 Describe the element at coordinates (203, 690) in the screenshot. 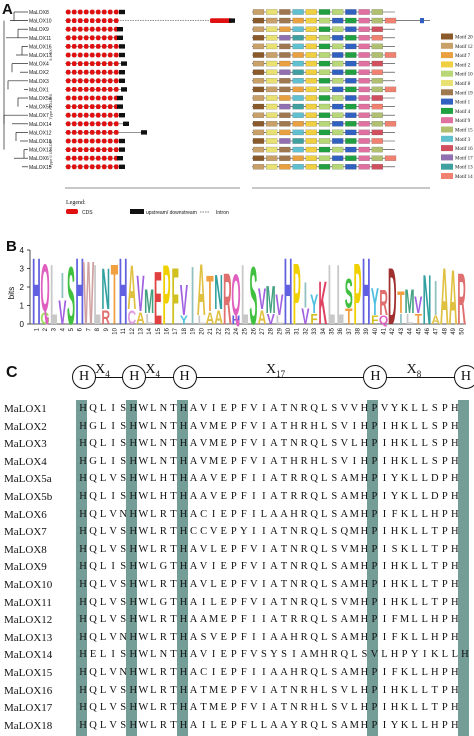

I see `residue: T` at that location.